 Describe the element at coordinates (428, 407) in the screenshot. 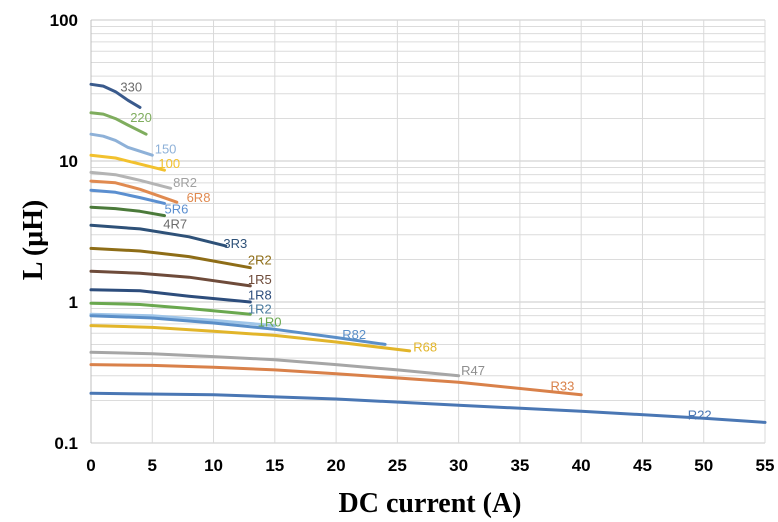

I see `series-line-R22` at that location.